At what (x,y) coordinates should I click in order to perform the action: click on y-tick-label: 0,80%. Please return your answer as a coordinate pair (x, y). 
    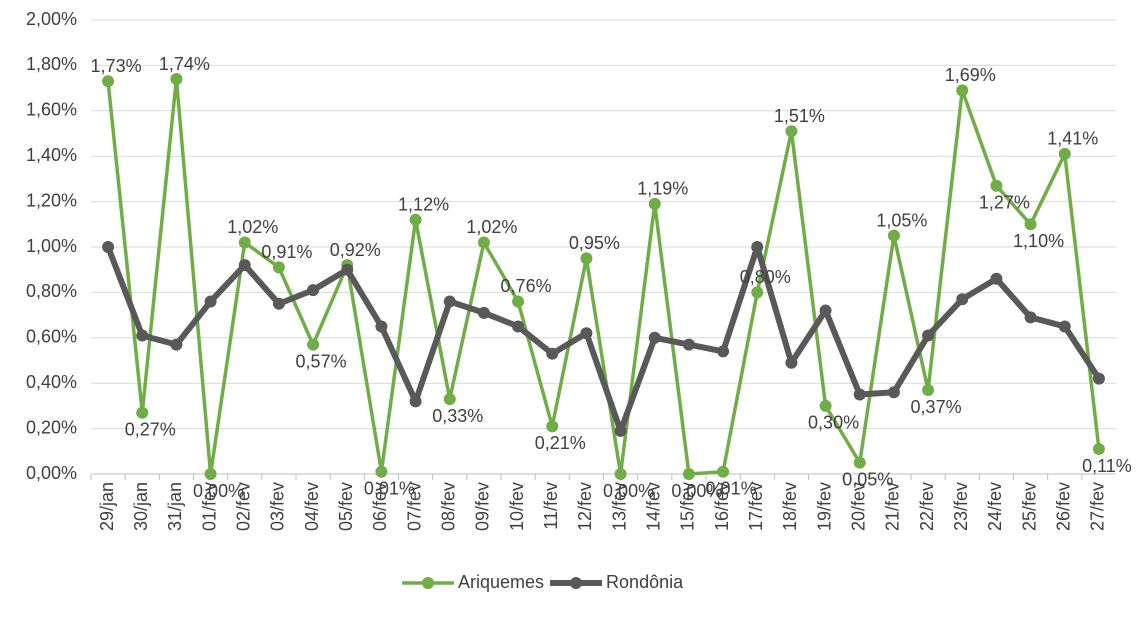
    Looking at the image, I should click on (51, 291).